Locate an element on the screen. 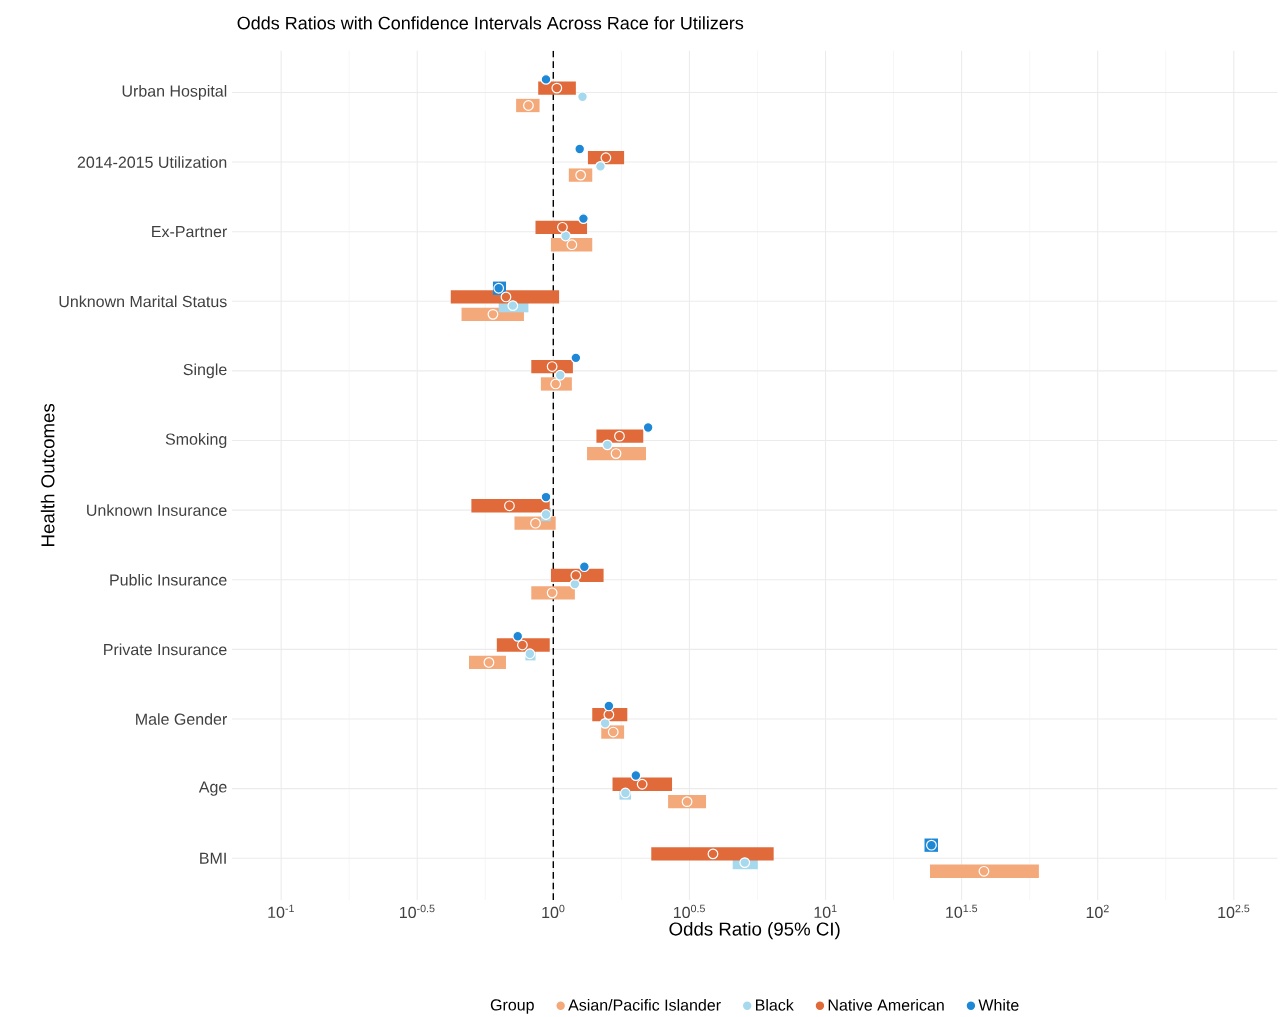 The image size is (1282, 1017). legend-label: Black is located at coordinates (775, 1005).